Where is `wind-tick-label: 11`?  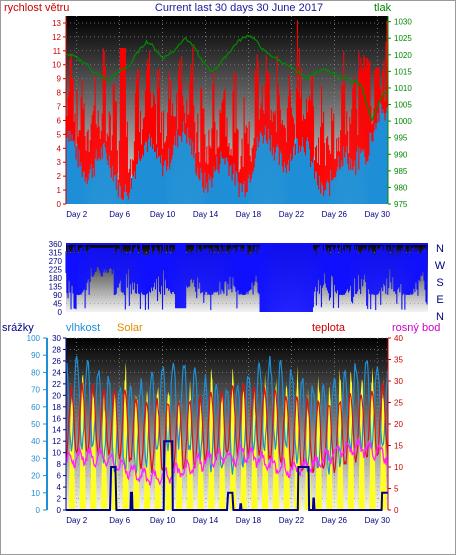 wind-tick-label: 11 is located at coordinates (57, 51).